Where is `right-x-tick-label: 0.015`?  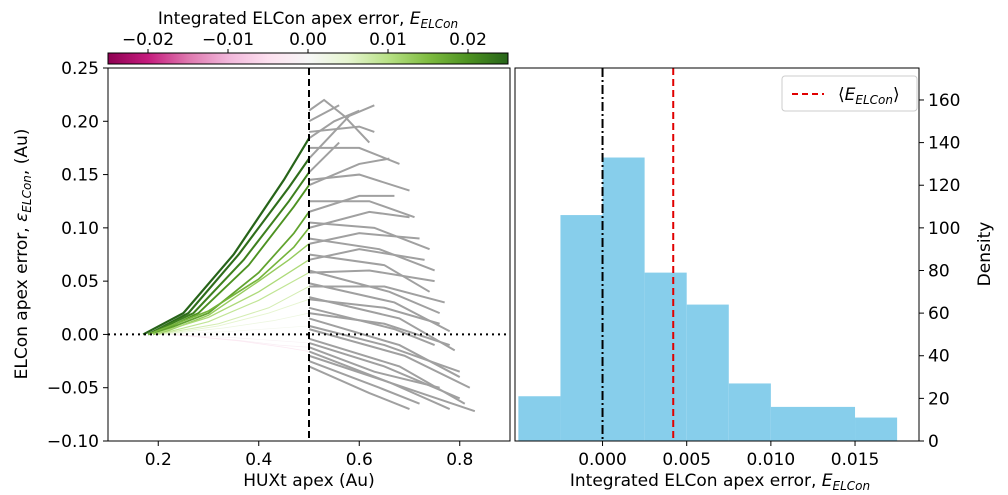 right-x-tick-label: 0.015 is located at coordinates (855, 460).